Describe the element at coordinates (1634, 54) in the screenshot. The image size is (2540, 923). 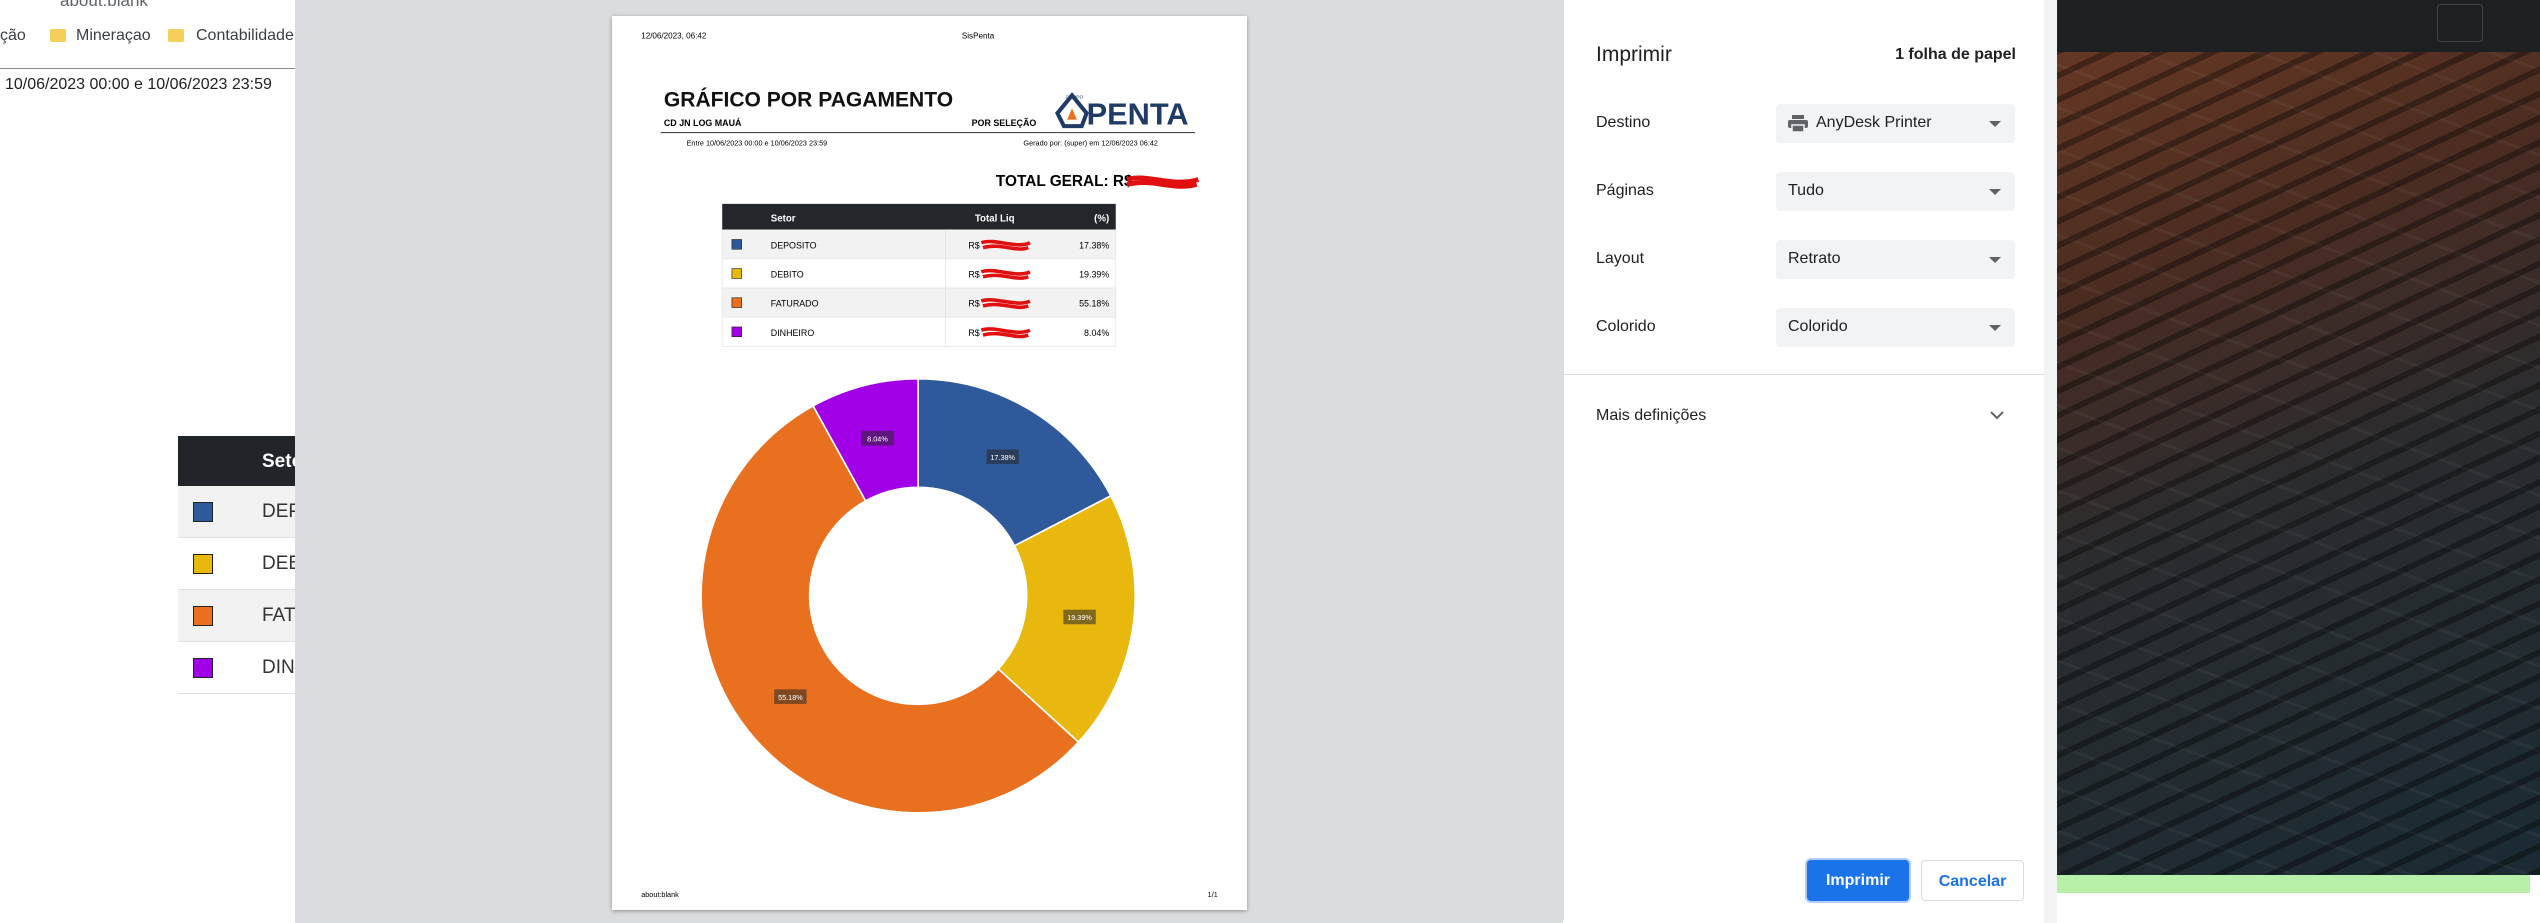
I see `dialog-title: Imprimir` at that location.